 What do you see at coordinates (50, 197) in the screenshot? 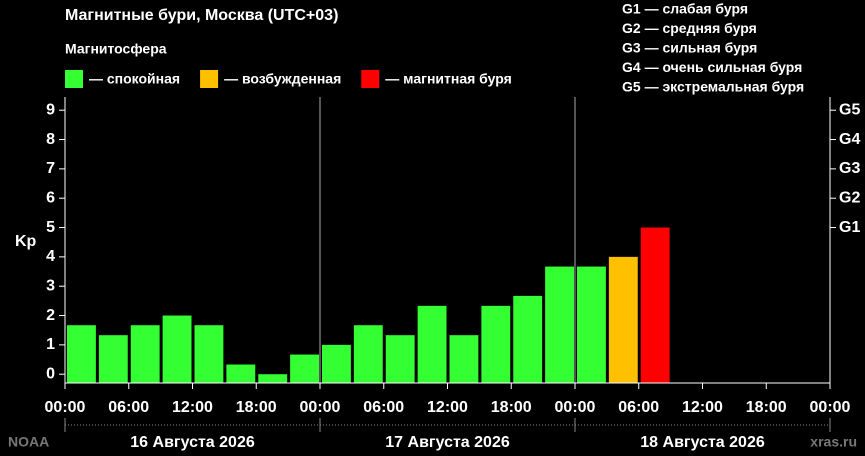
I see `y-tick-label: 6` at bounding box center [50, 197].